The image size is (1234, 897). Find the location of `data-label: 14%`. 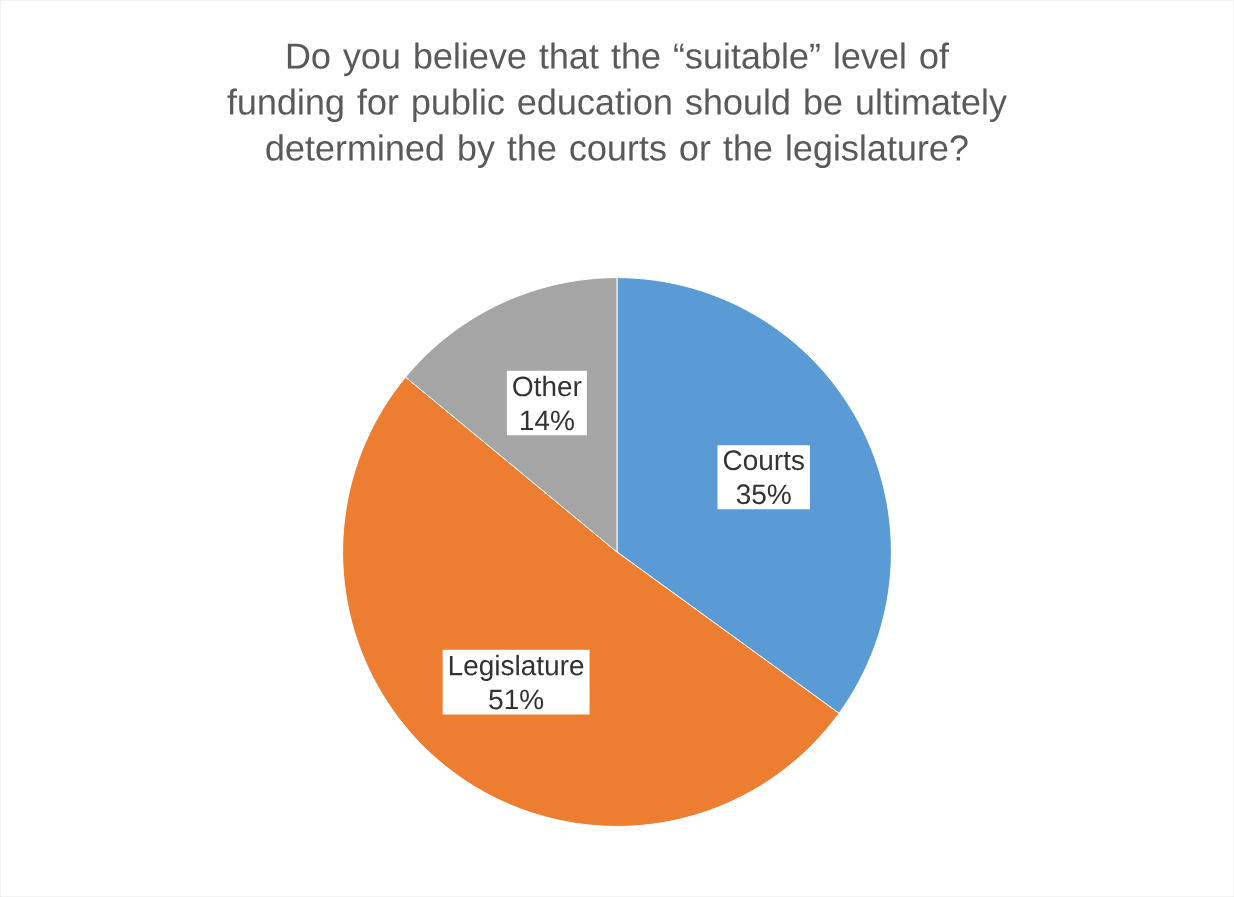

data-label: 14% is located at coordinates (547, 420).